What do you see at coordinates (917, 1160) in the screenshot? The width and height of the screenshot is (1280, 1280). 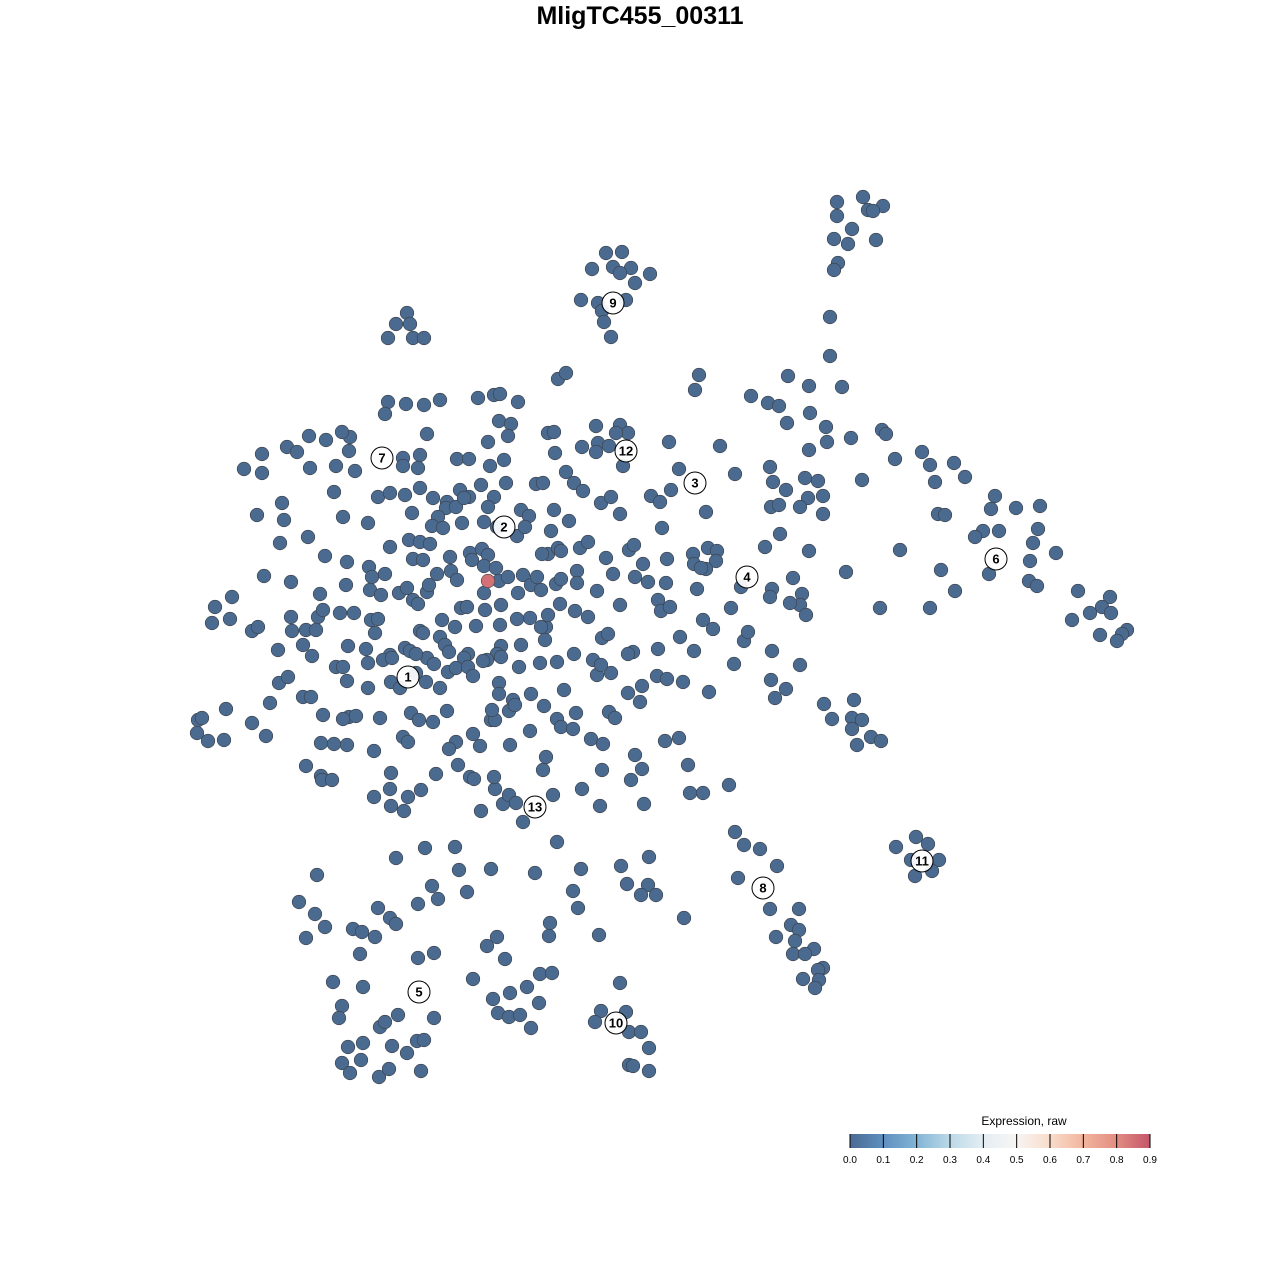 I see `colorbar-tick-label: 0.2` at bounding box center [917, 1160].